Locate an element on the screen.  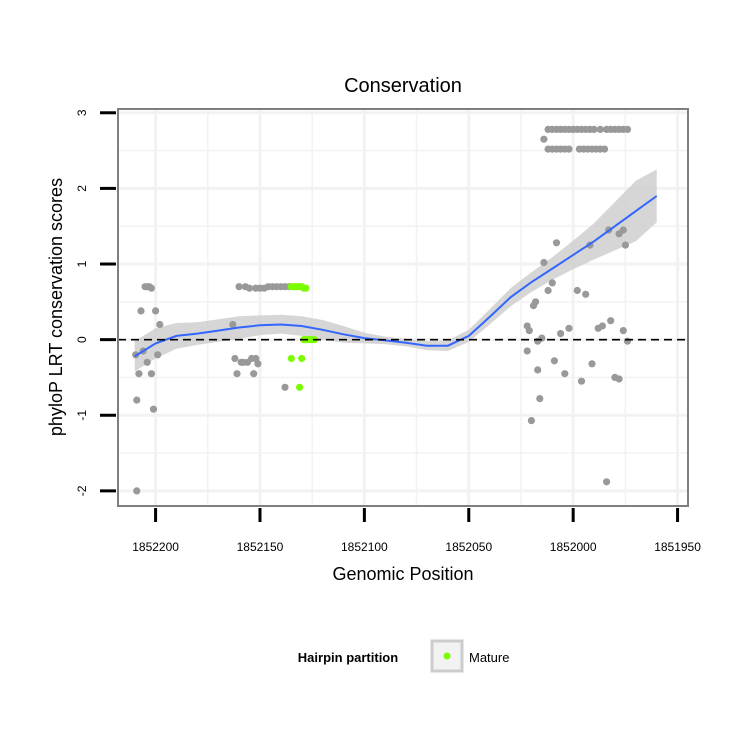
y-tick-label: -2 is located at coordinates (82, 490).